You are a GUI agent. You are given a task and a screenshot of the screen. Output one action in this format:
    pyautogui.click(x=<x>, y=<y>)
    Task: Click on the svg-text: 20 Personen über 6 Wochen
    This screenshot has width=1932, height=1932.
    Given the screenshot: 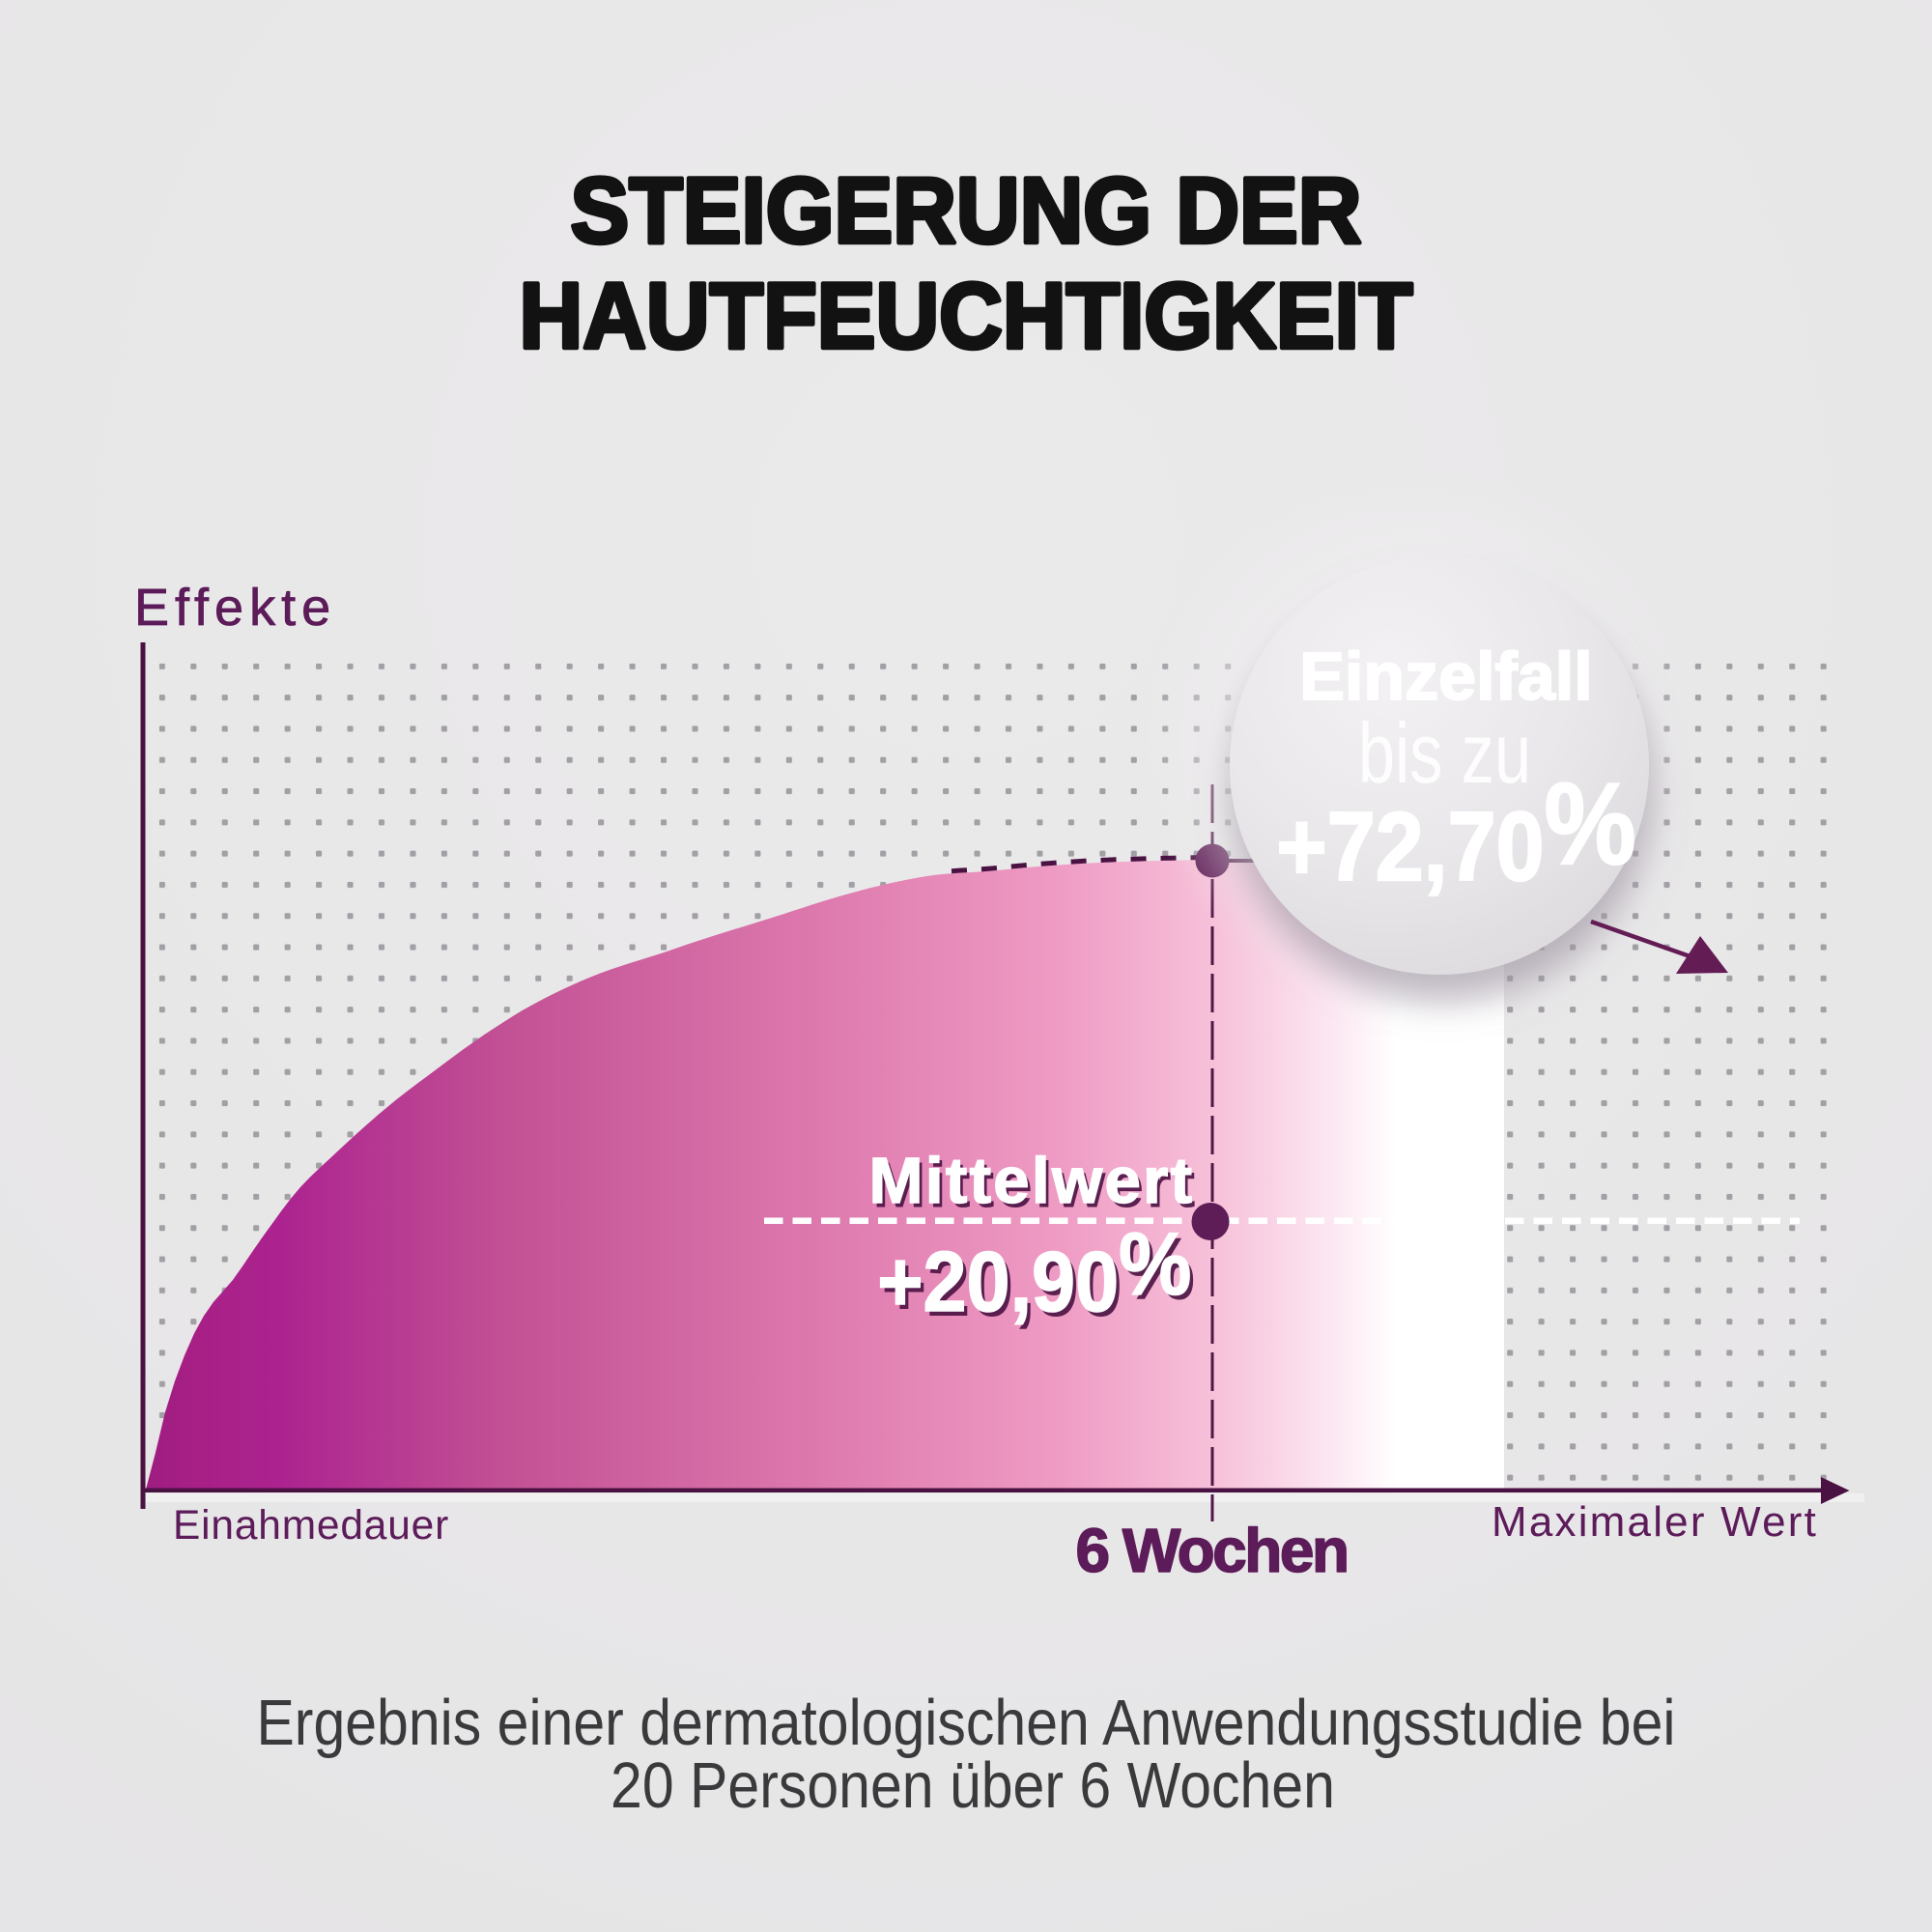 What is the action you would take?
    pyautogui.click(x=973, y=1786)
    